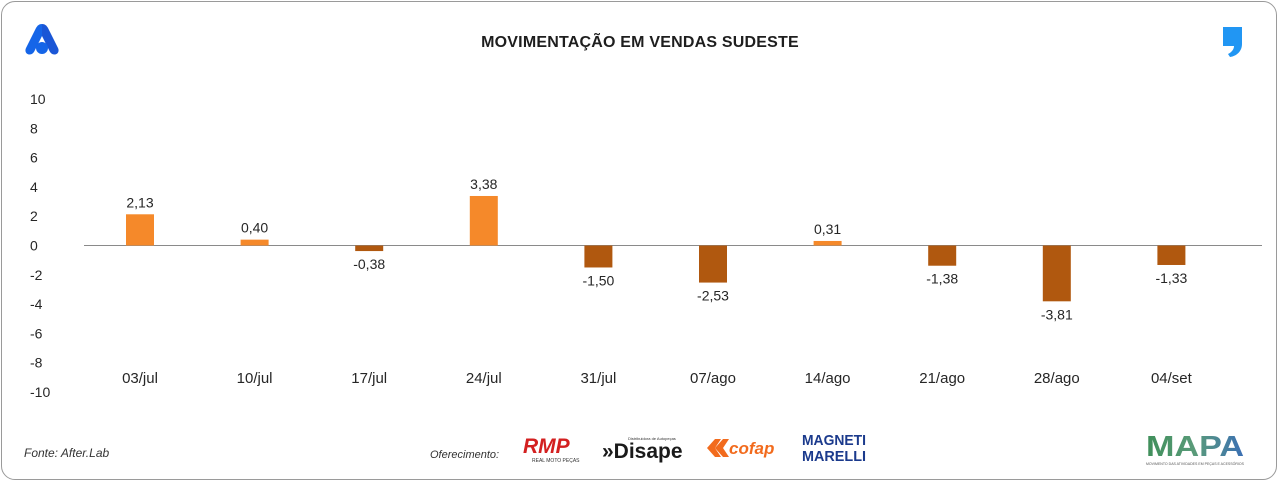 The width and height of the screenshot is (1280, 483). Describe the element at coordinates (38, 99) in the screenshot. I see `y-tick-label: 10` at that location.